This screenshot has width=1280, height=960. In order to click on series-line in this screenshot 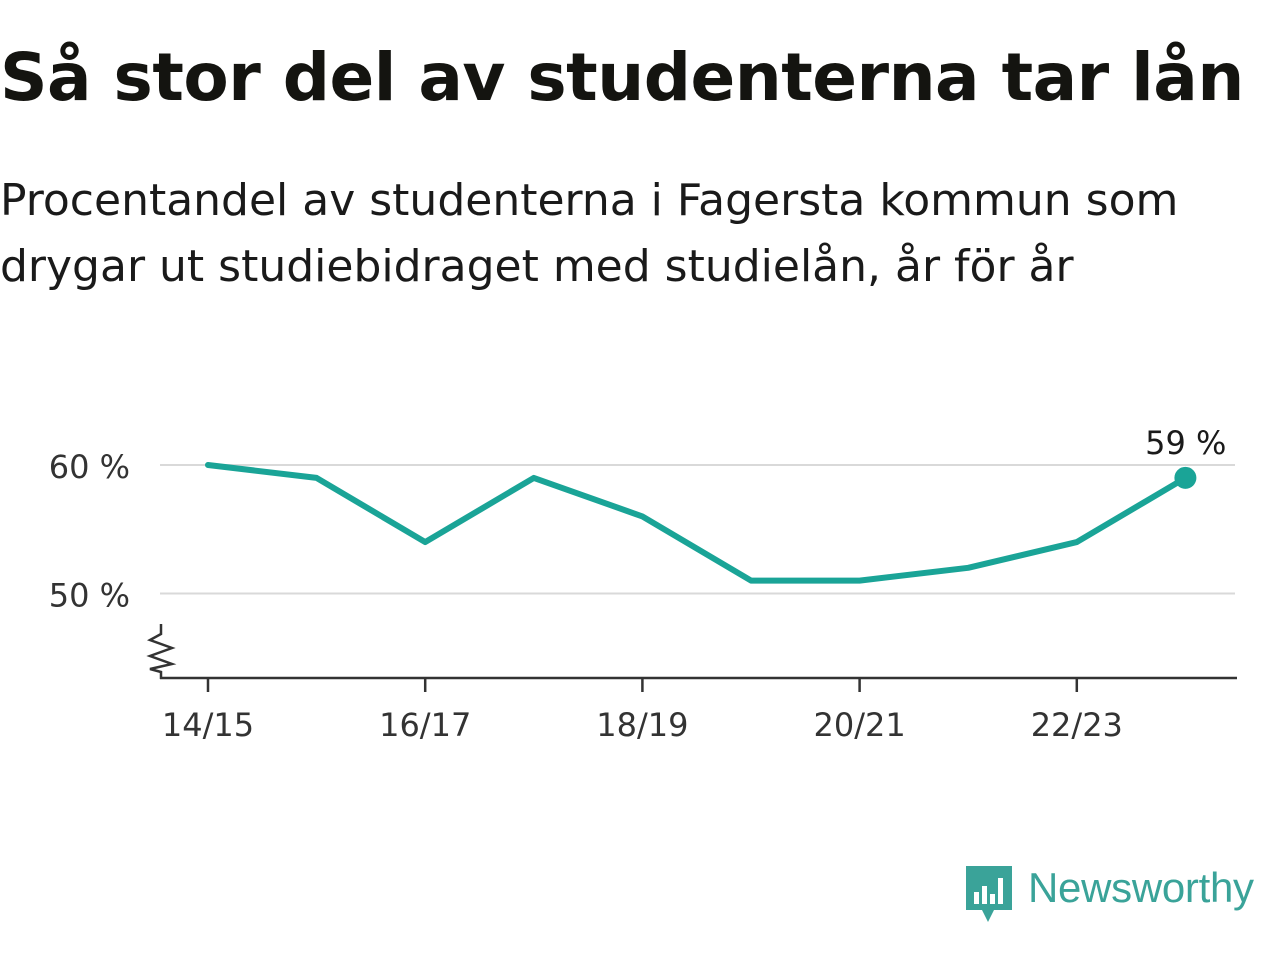, I will do `click(697, 523)`.